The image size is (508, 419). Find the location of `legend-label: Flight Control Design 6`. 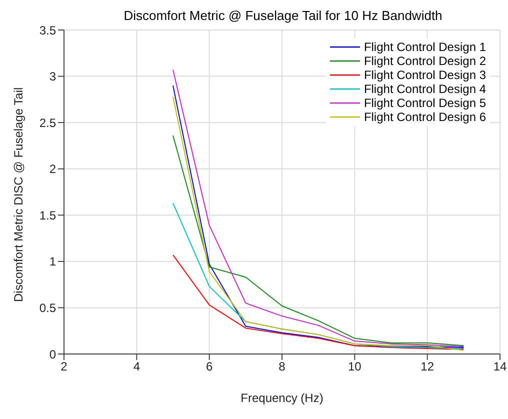

legend-label: Flight Control Design 6 is located at coordinates (425, 117).